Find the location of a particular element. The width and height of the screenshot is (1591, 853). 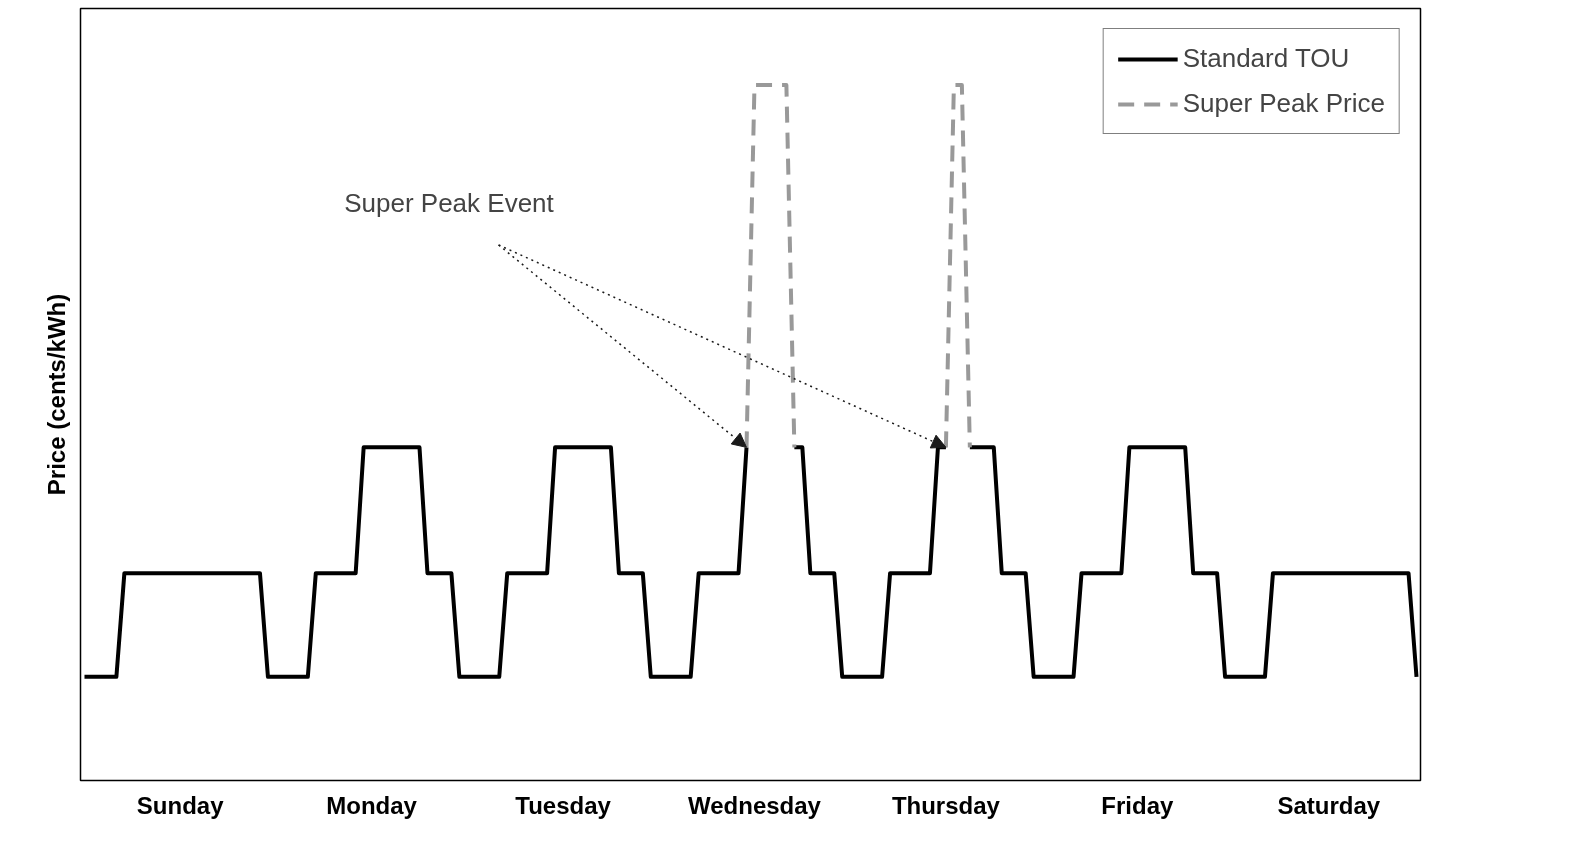

x-tick-label: Sunday is located at coordinates (180, 805).